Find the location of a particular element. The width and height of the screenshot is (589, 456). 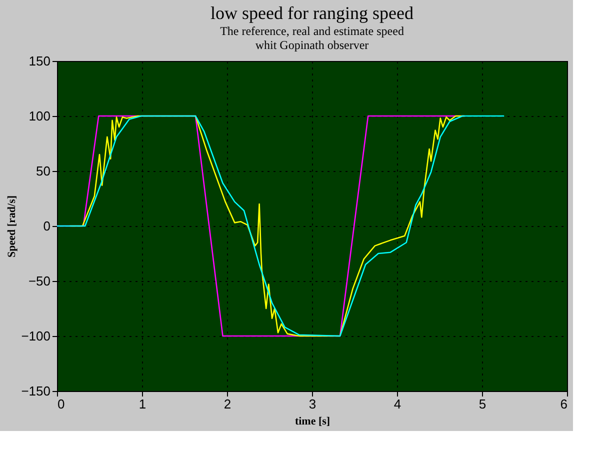

x-tick-label: 4 is located at coordinates (398, 404).